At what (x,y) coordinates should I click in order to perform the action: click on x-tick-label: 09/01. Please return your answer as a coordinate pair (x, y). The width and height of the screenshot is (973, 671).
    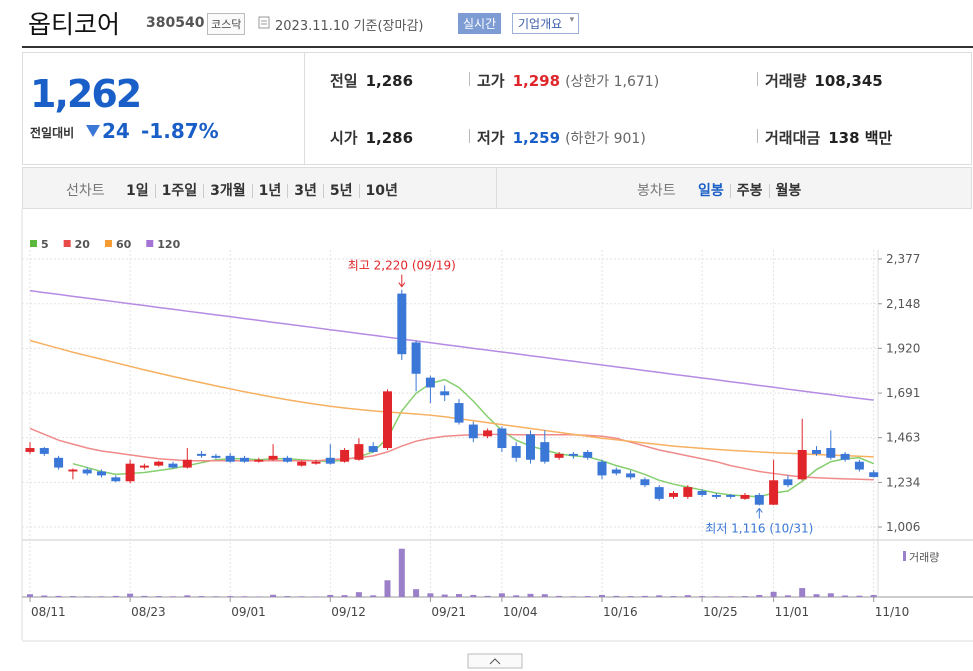
    Looking at the image, I should click on (248, 612).